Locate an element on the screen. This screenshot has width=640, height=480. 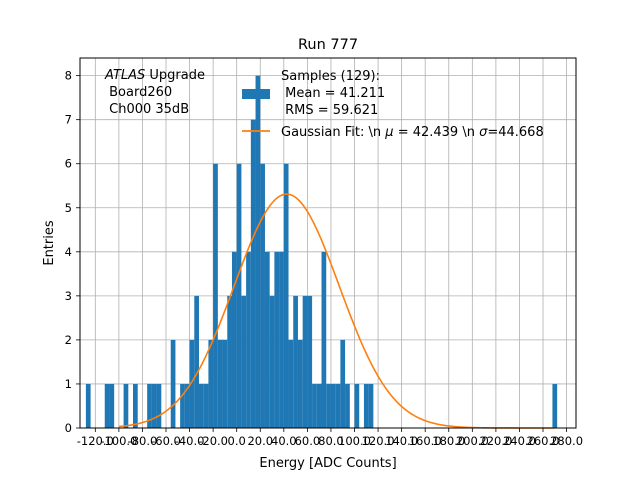
y-tick-label: 2 is located at coordinates (68, 340).